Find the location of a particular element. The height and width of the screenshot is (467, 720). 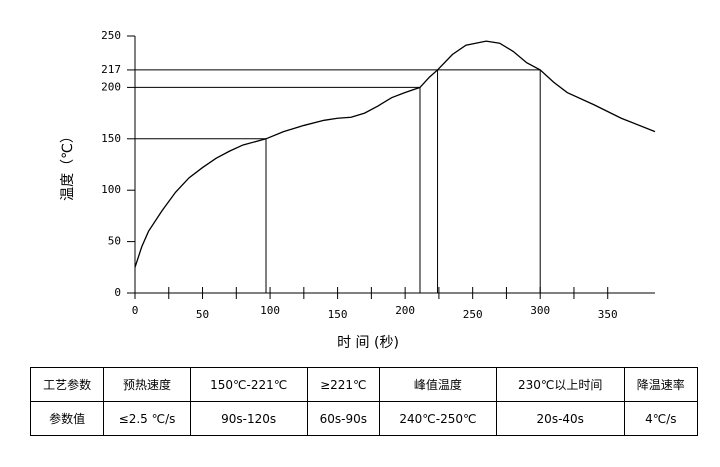

table-cell: ≤2.5 ℃/s is located at coordinates (147, 418).